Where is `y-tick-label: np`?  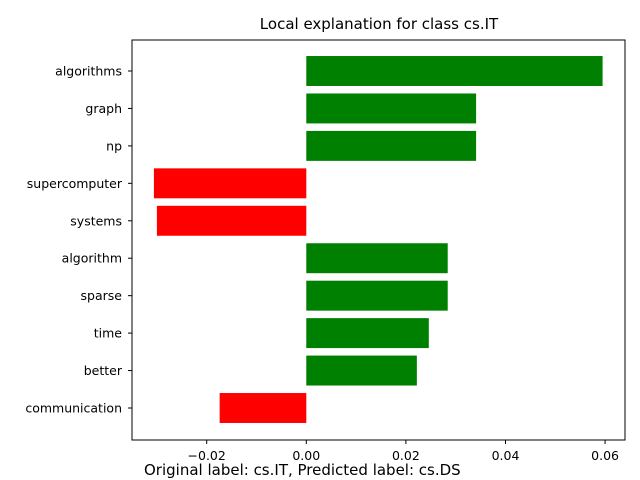
y-tick-label: np is located at coordinates (114, 145).